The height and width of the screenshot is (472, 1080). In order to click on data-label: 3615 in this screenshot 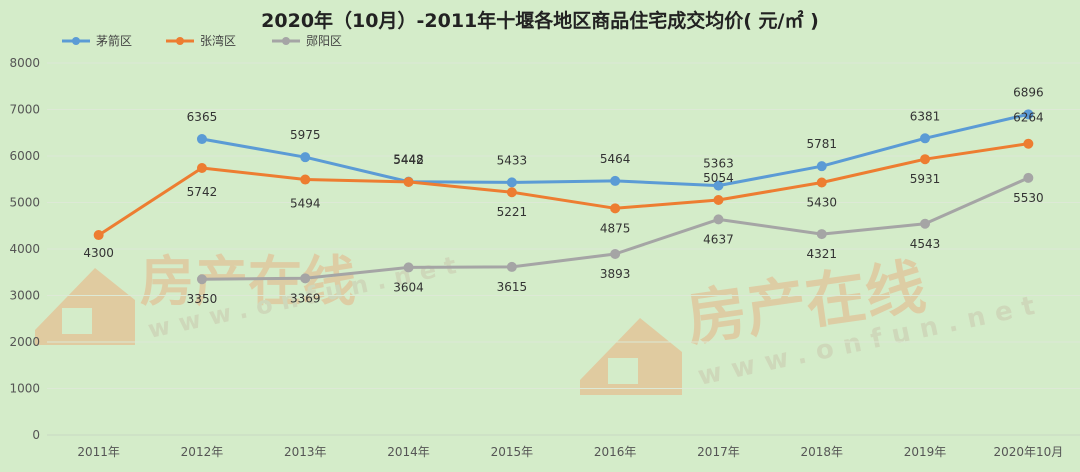, I will do `click(512, 287)`.